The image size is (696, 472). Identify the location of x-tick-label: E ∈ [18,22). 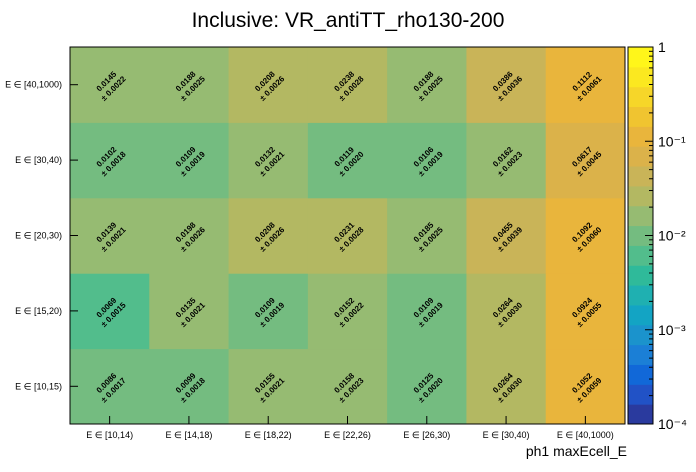
(268, 435).